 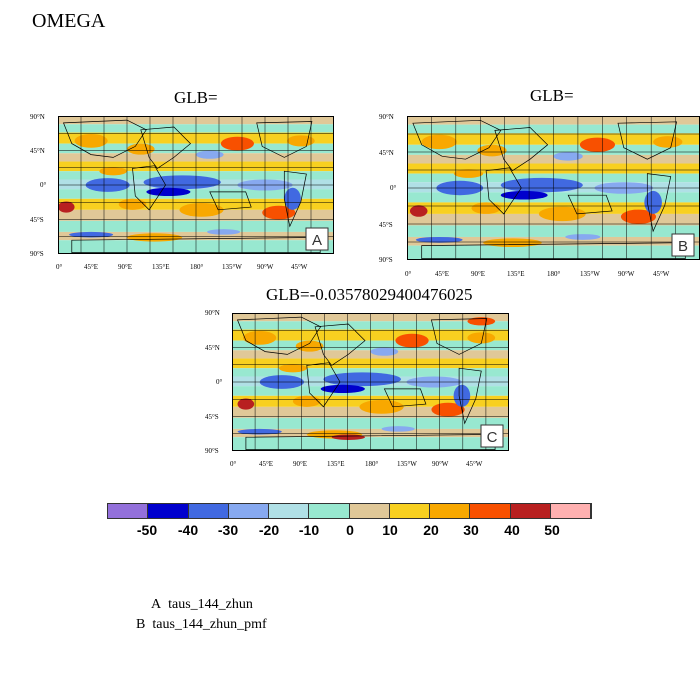 I want to click on map-panel-c: C, so click(x=370, y=382).